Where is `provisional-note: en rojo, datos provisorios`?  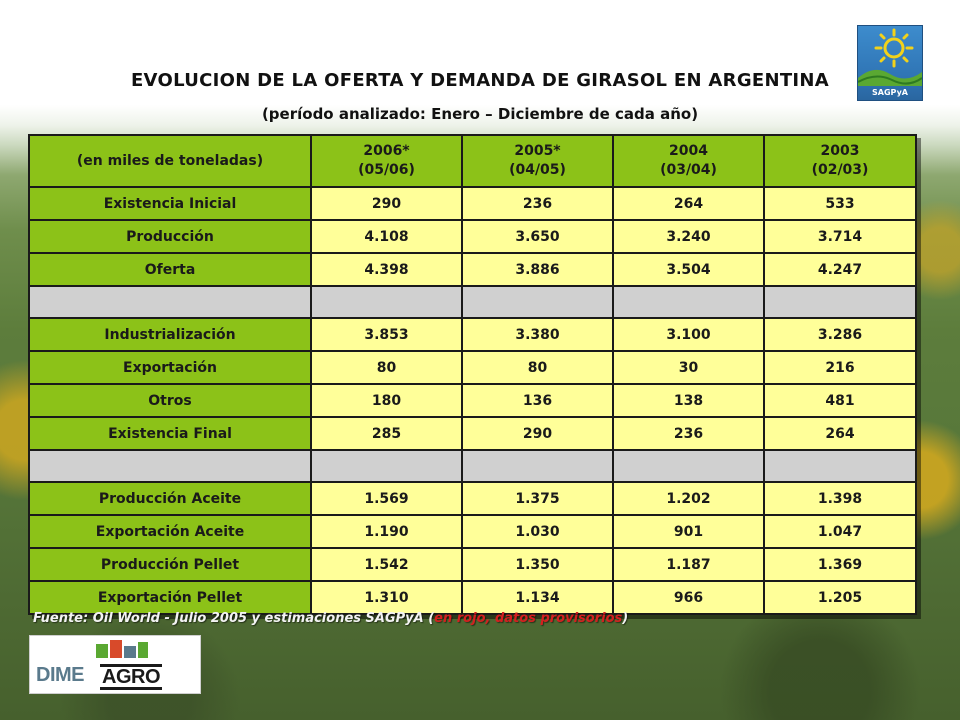 provisional-note: en rojo, datos provisorios is located at coordinates (528, 618).